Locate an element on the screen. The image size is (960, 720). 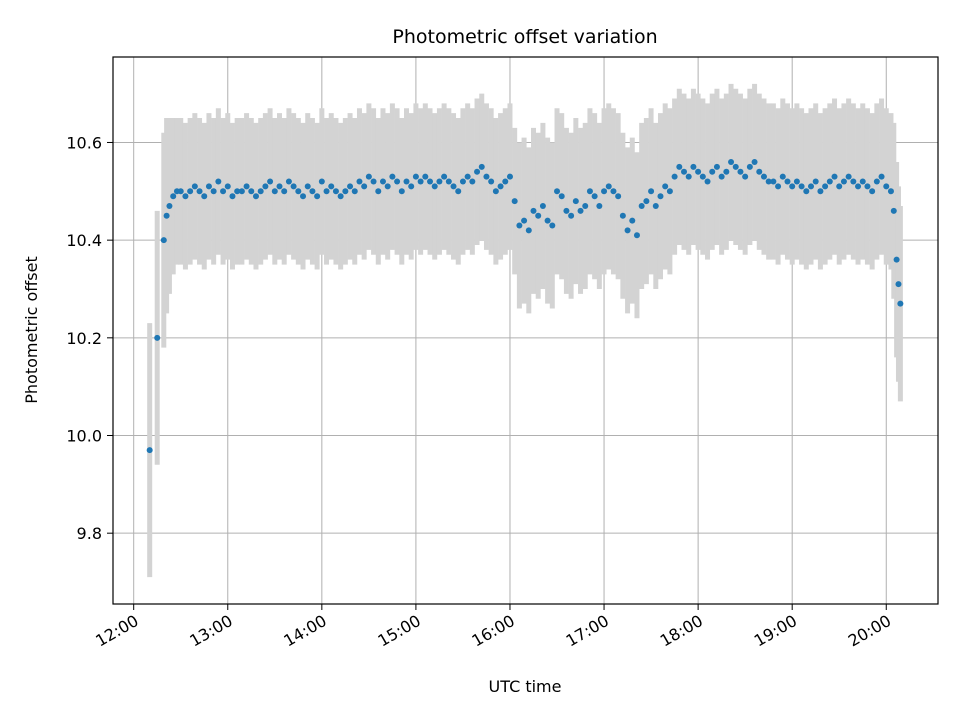
y-axis-ticks: 9.8 10.0 10.2 10.4 10.6 is located at coordinates (89, 338).